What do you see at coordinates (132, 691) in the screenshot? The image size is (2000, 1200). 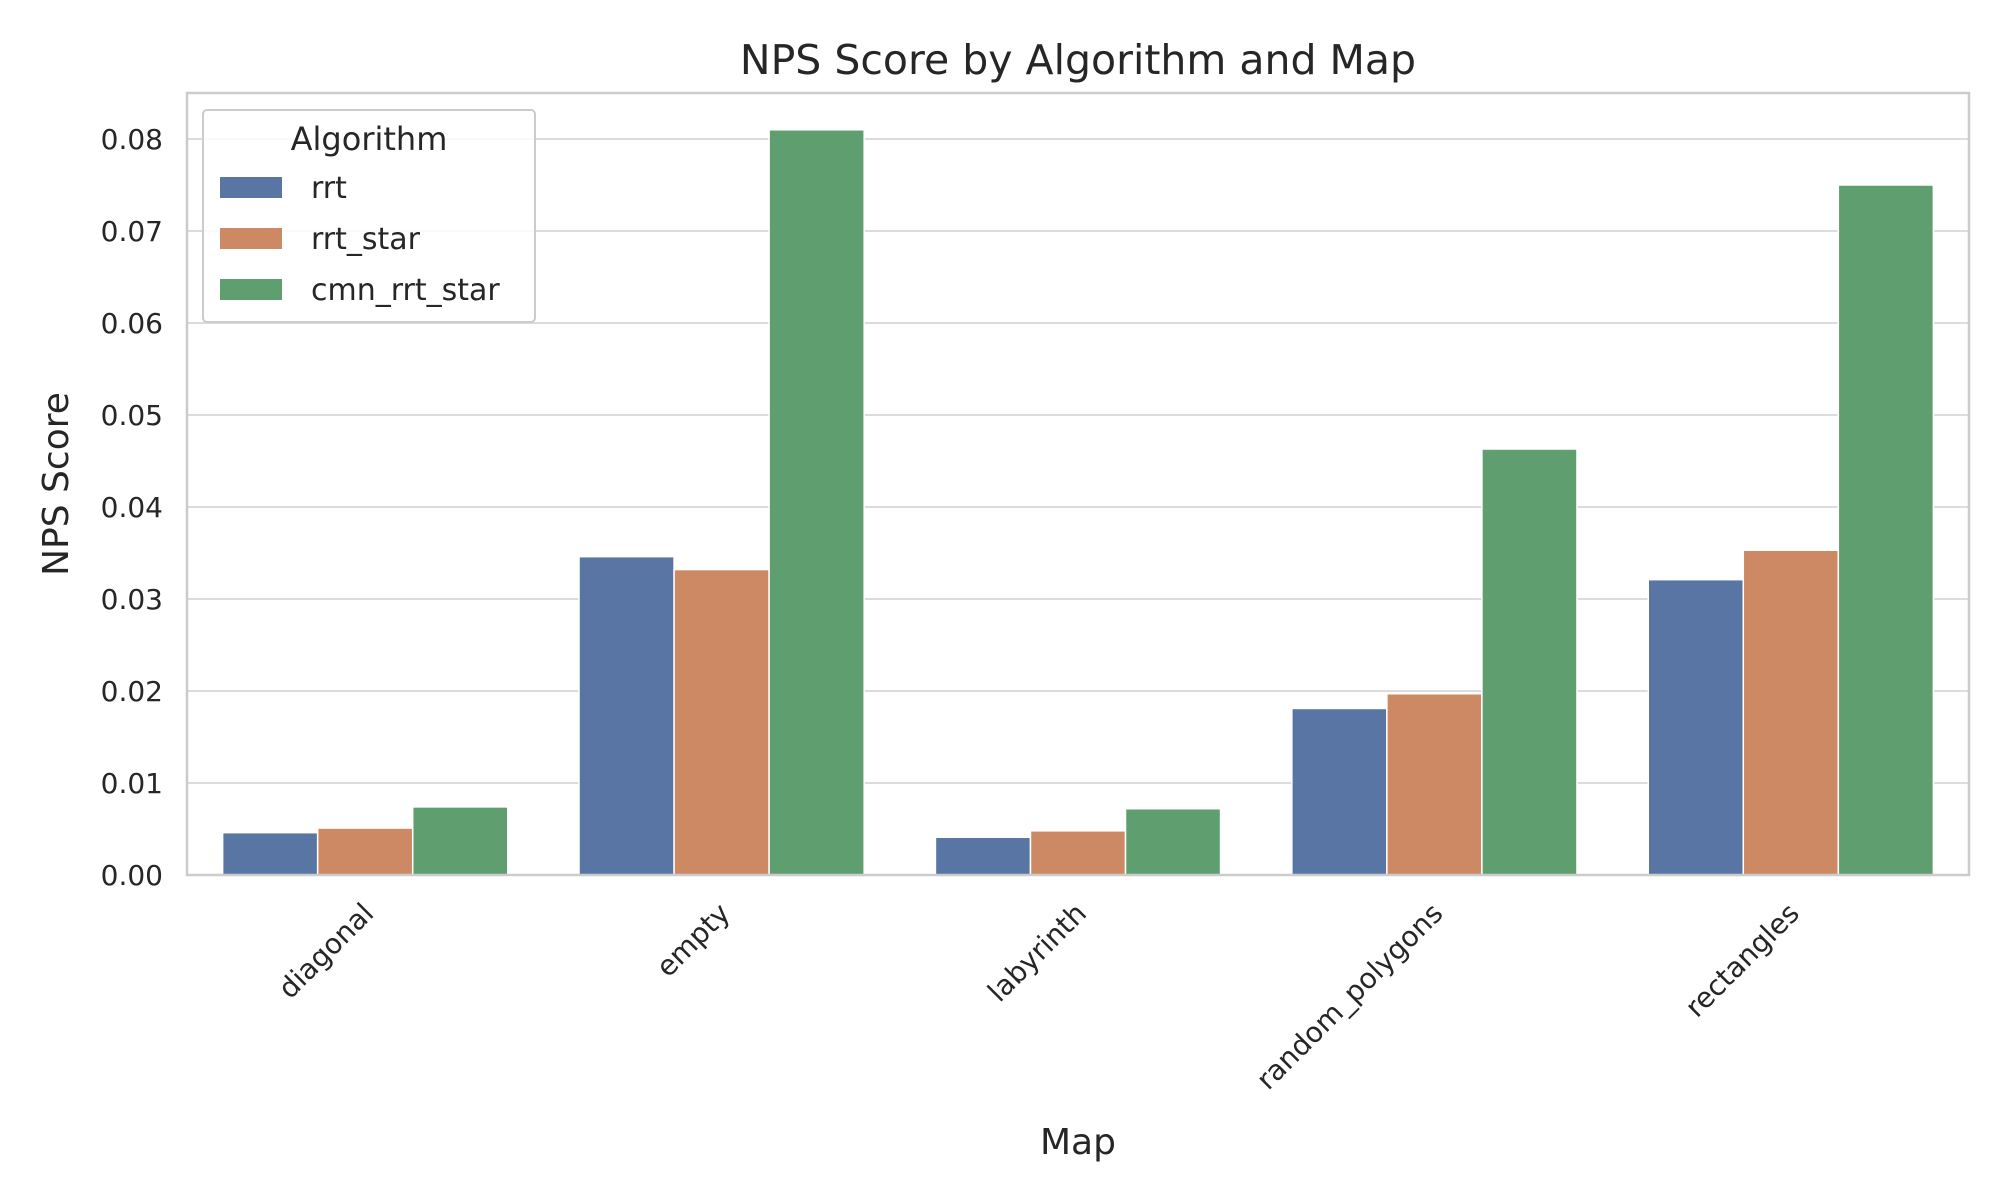 I see `y-tick-label: 0.02` at bounding box center [132, 691].